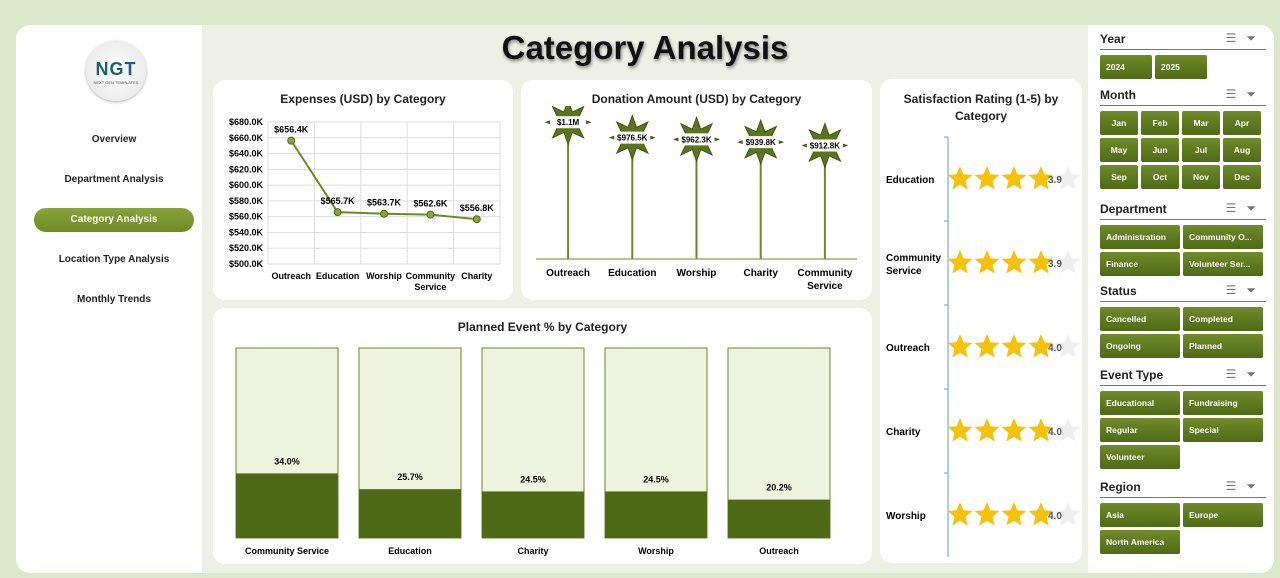 This screenshot has height=578, width=1280. I want to click on logo-text: NGT, so click(116, 69).